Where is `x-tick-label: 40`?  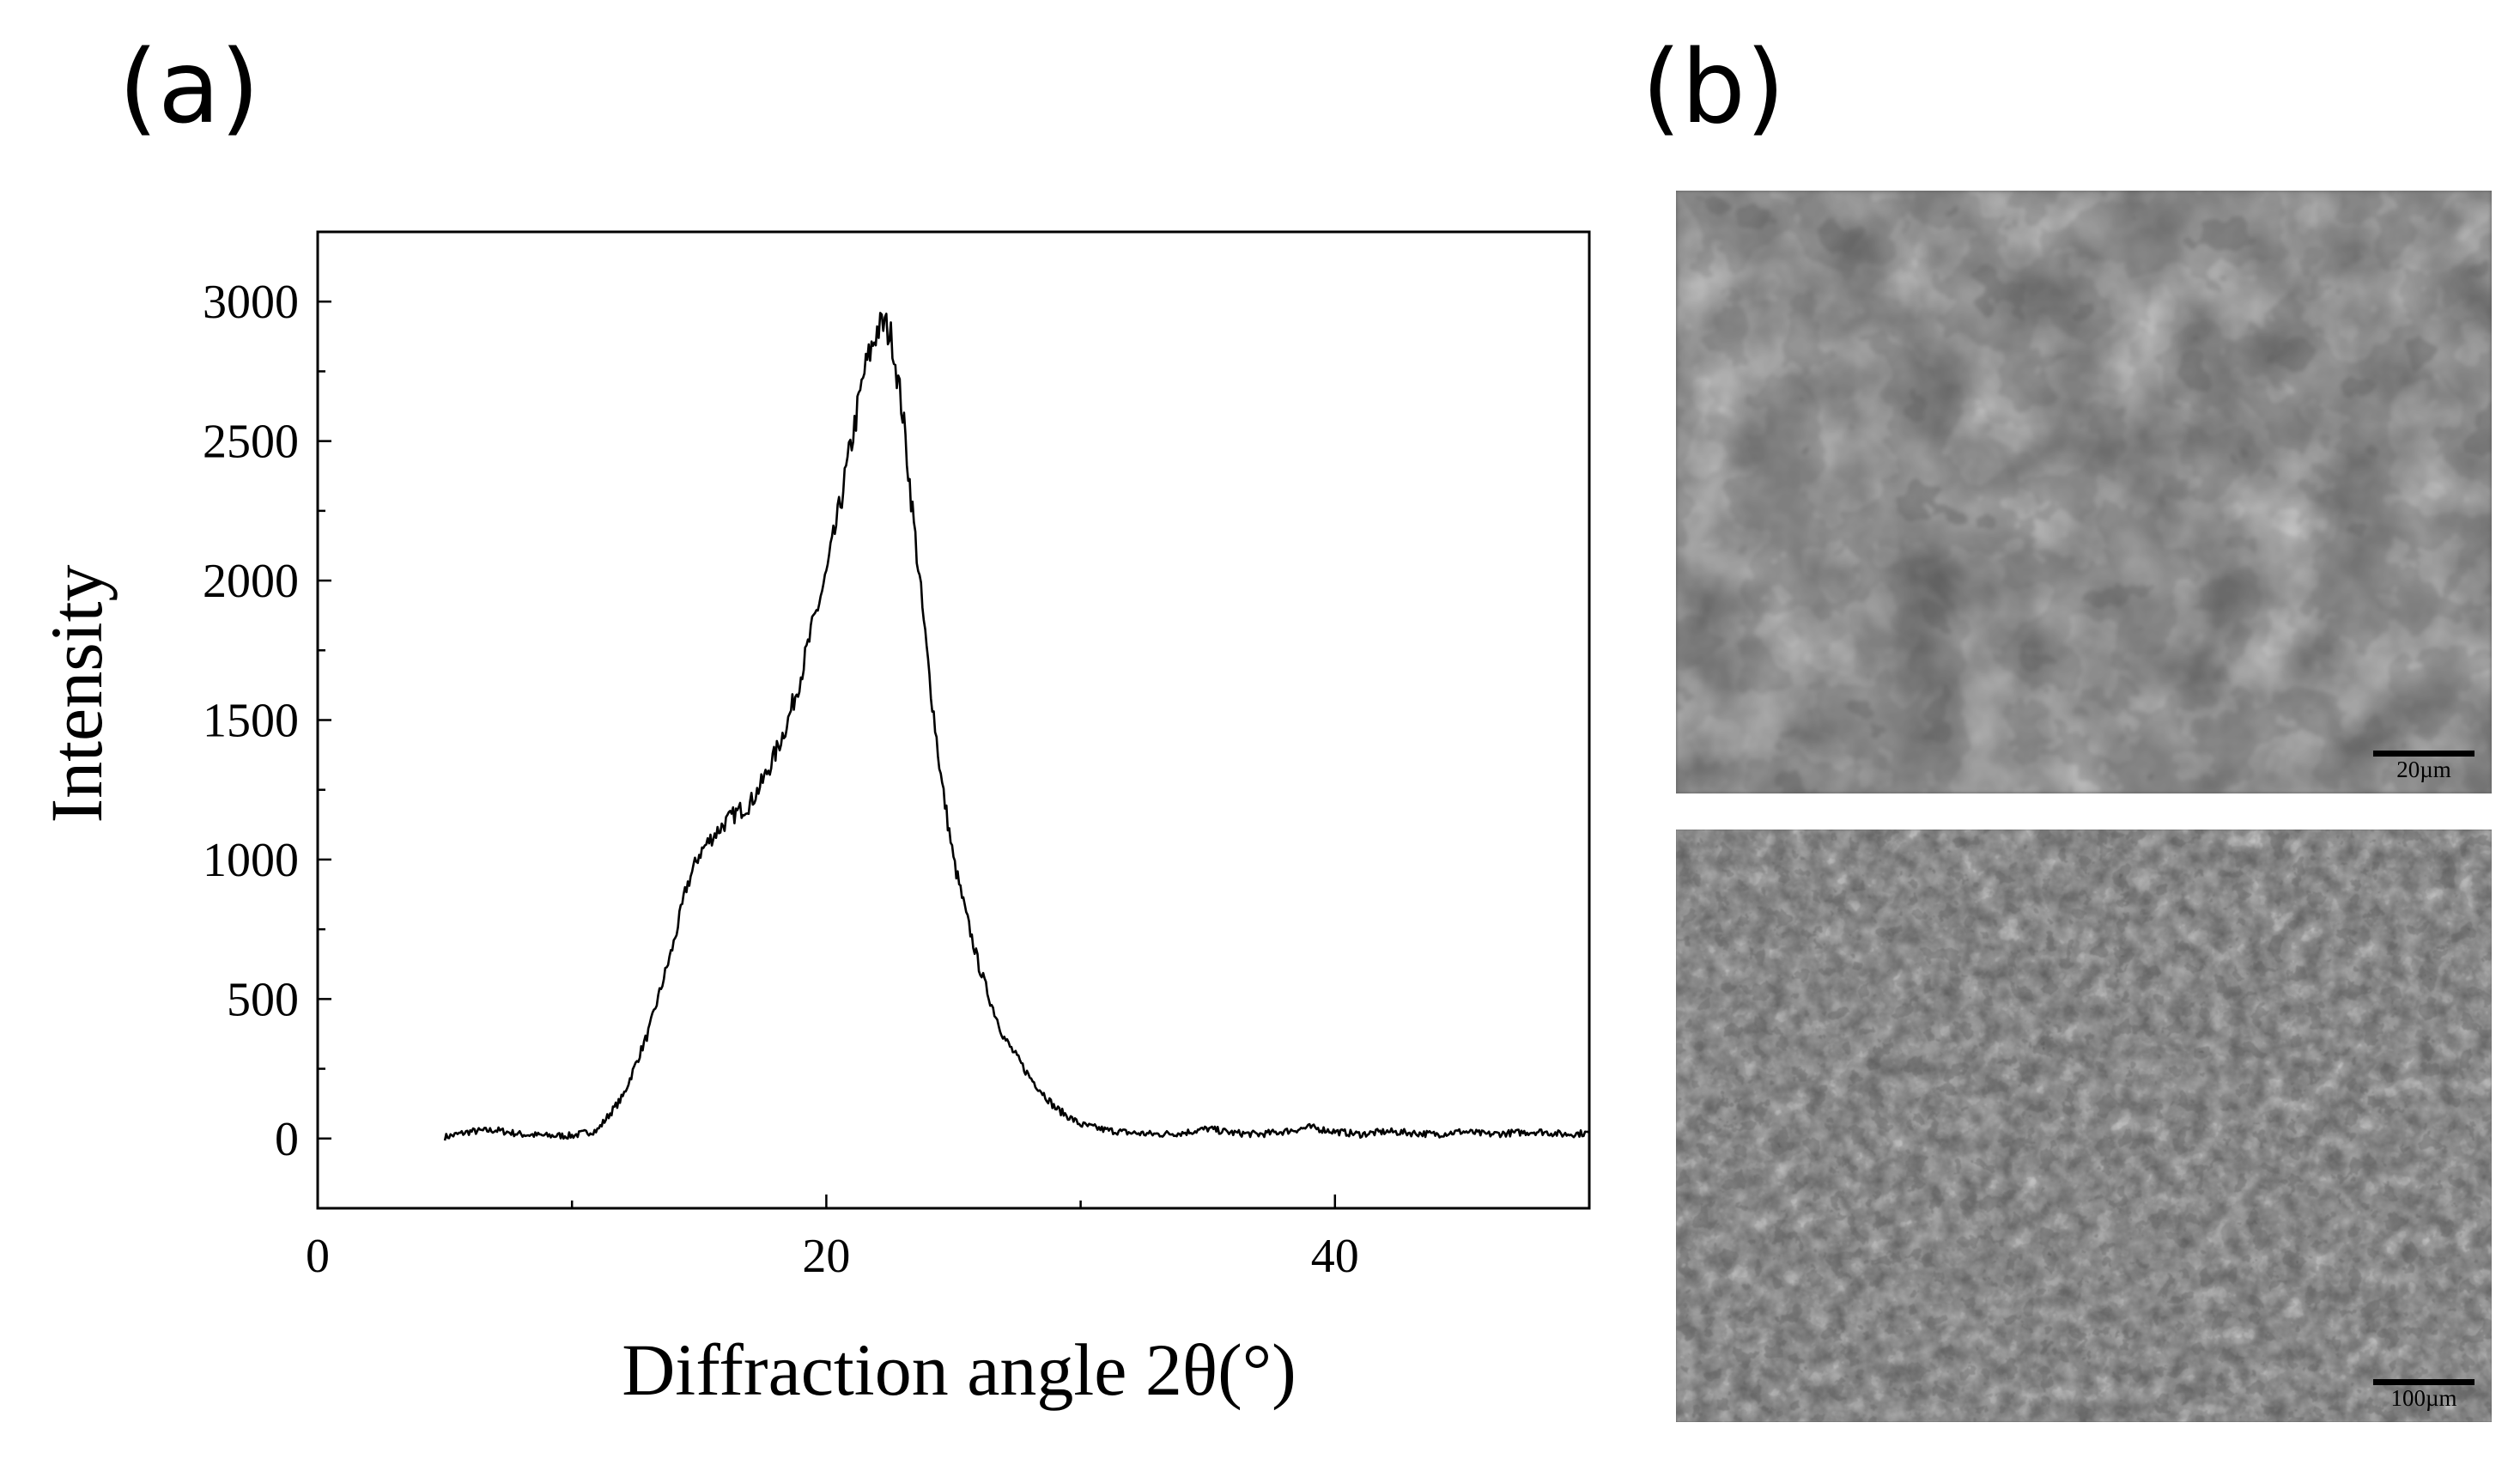
x-tick-label: 40 is located at coordinates (1335, 1256).